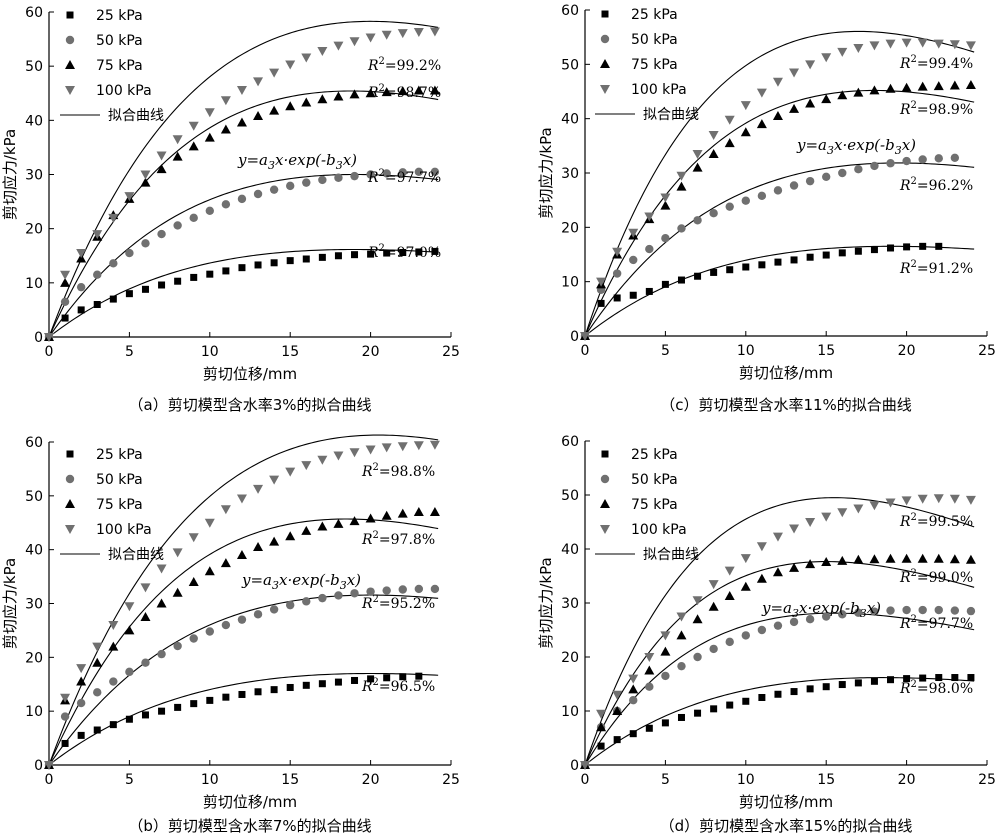  I want to click on y-tick-label: 50, so click(34, 67).